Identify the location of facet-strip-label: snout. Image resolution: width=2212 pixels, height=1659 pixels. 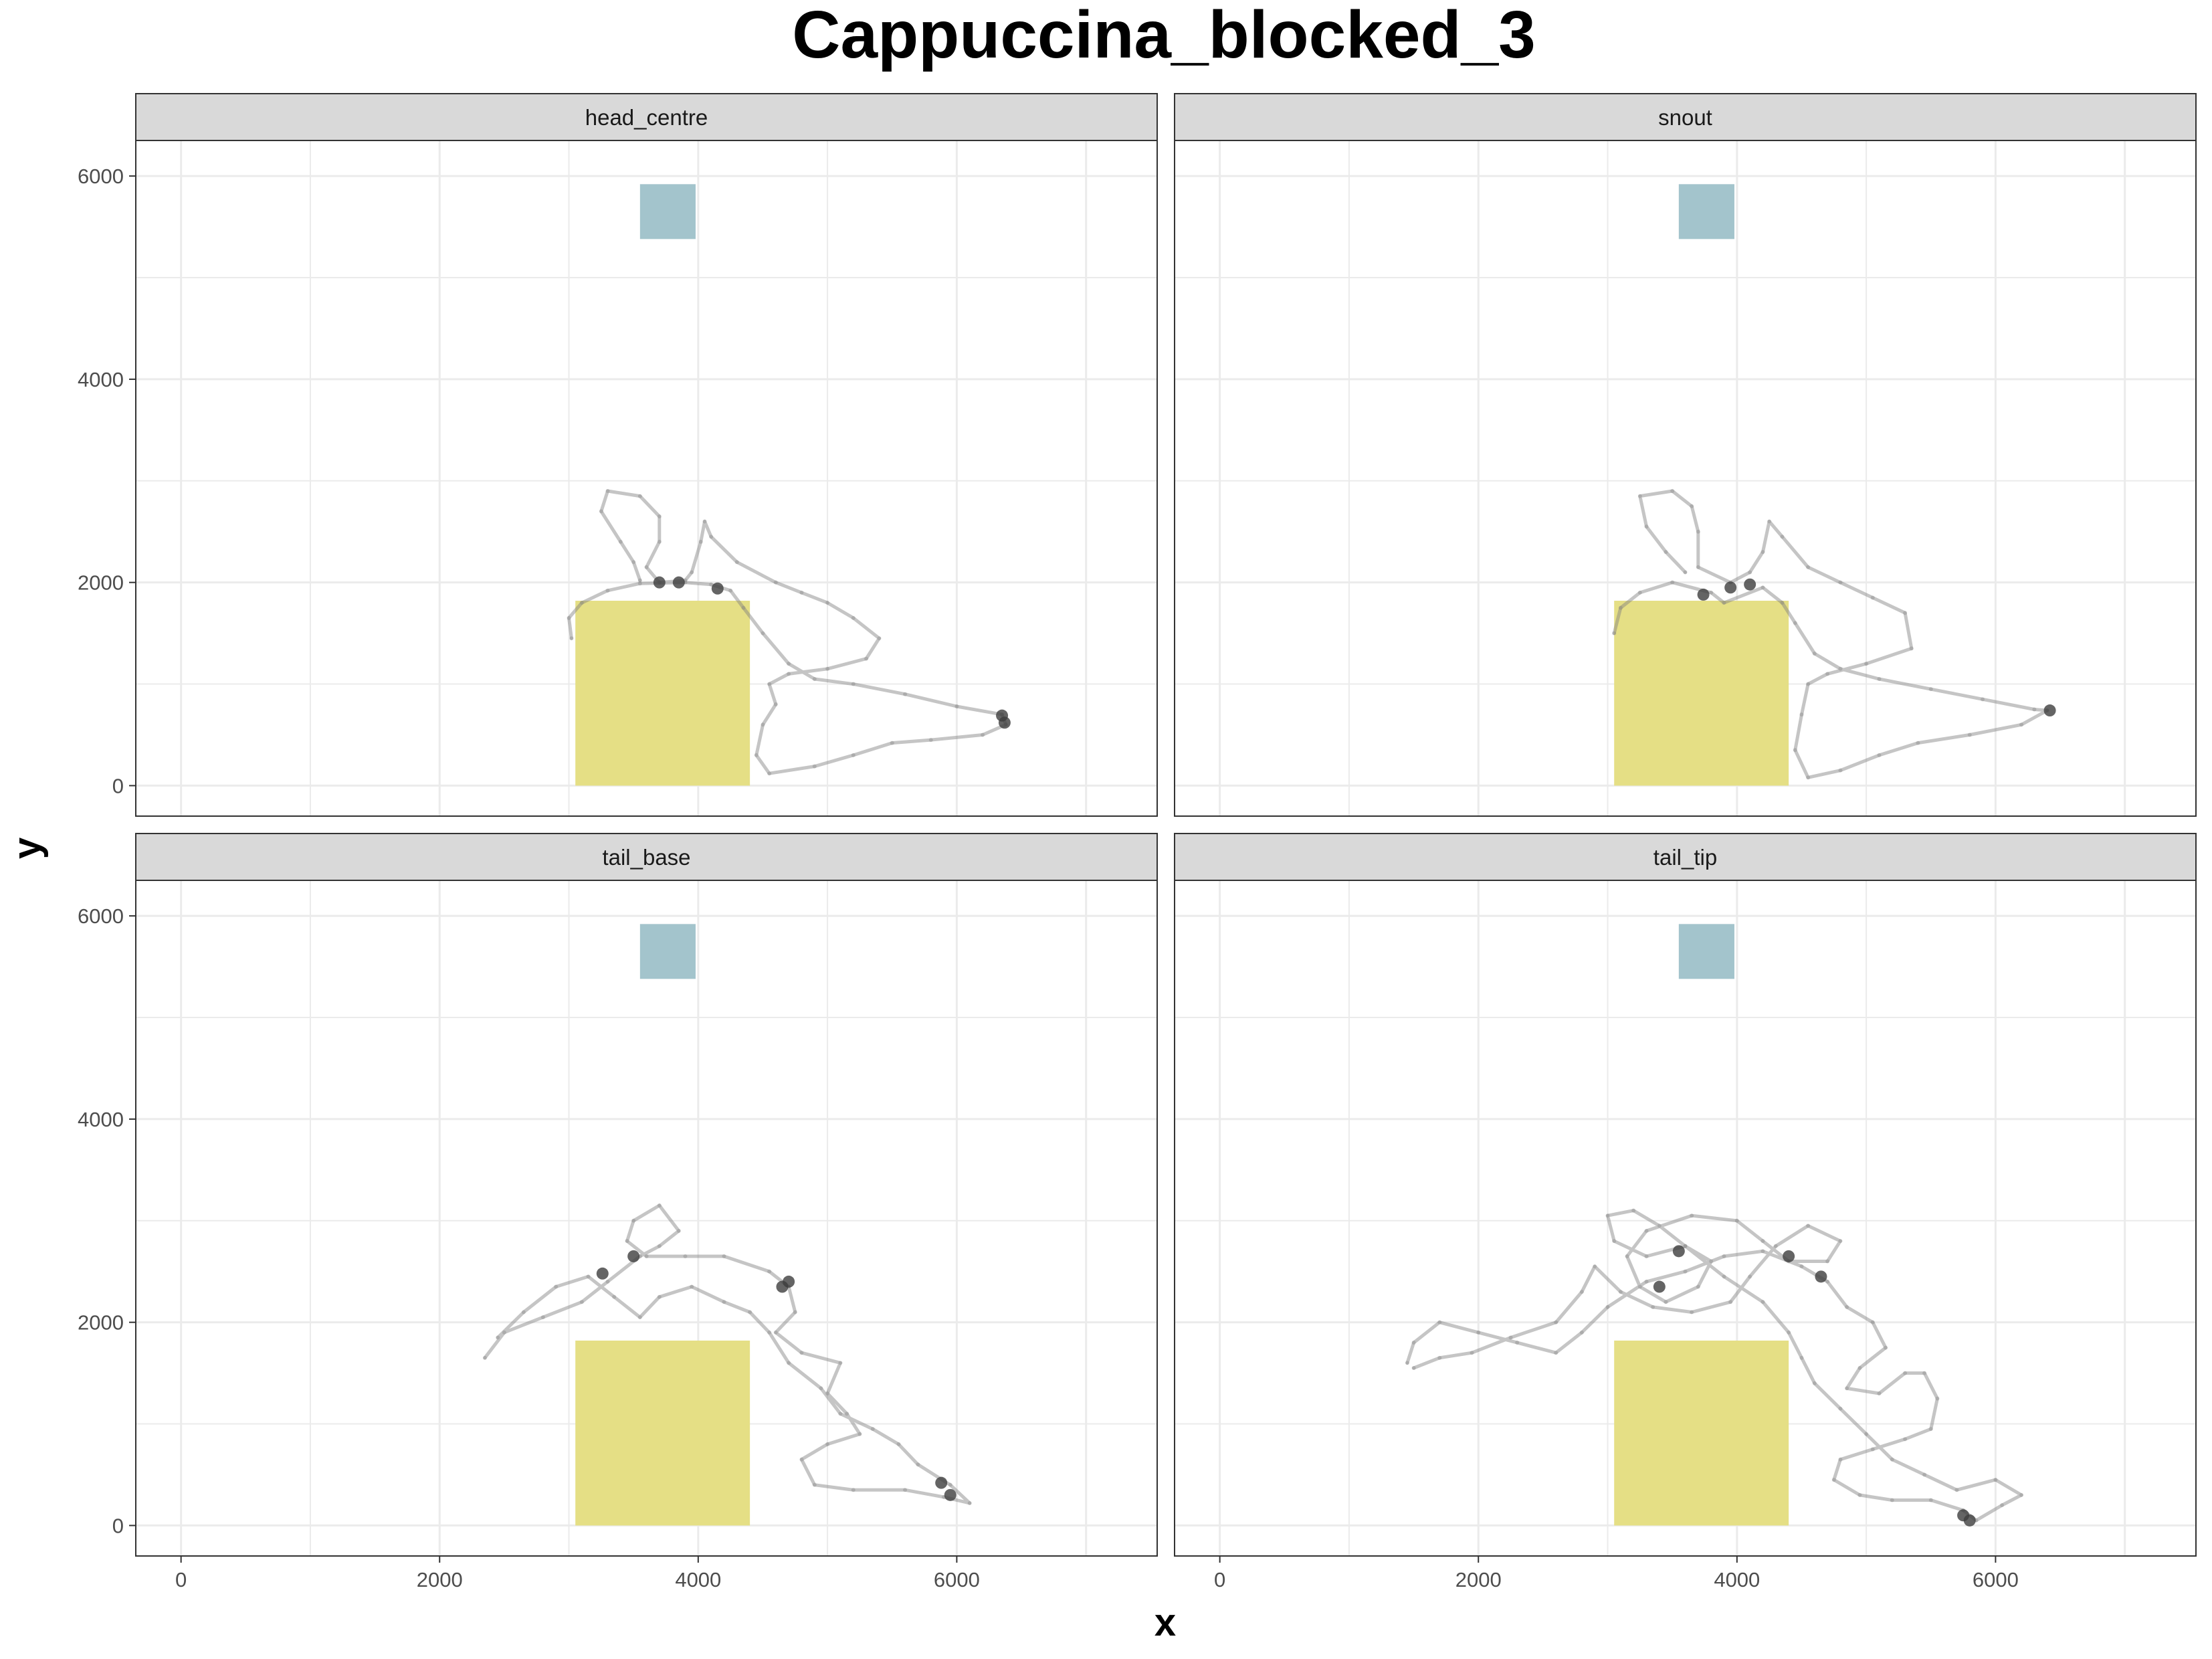
(1685, 117).